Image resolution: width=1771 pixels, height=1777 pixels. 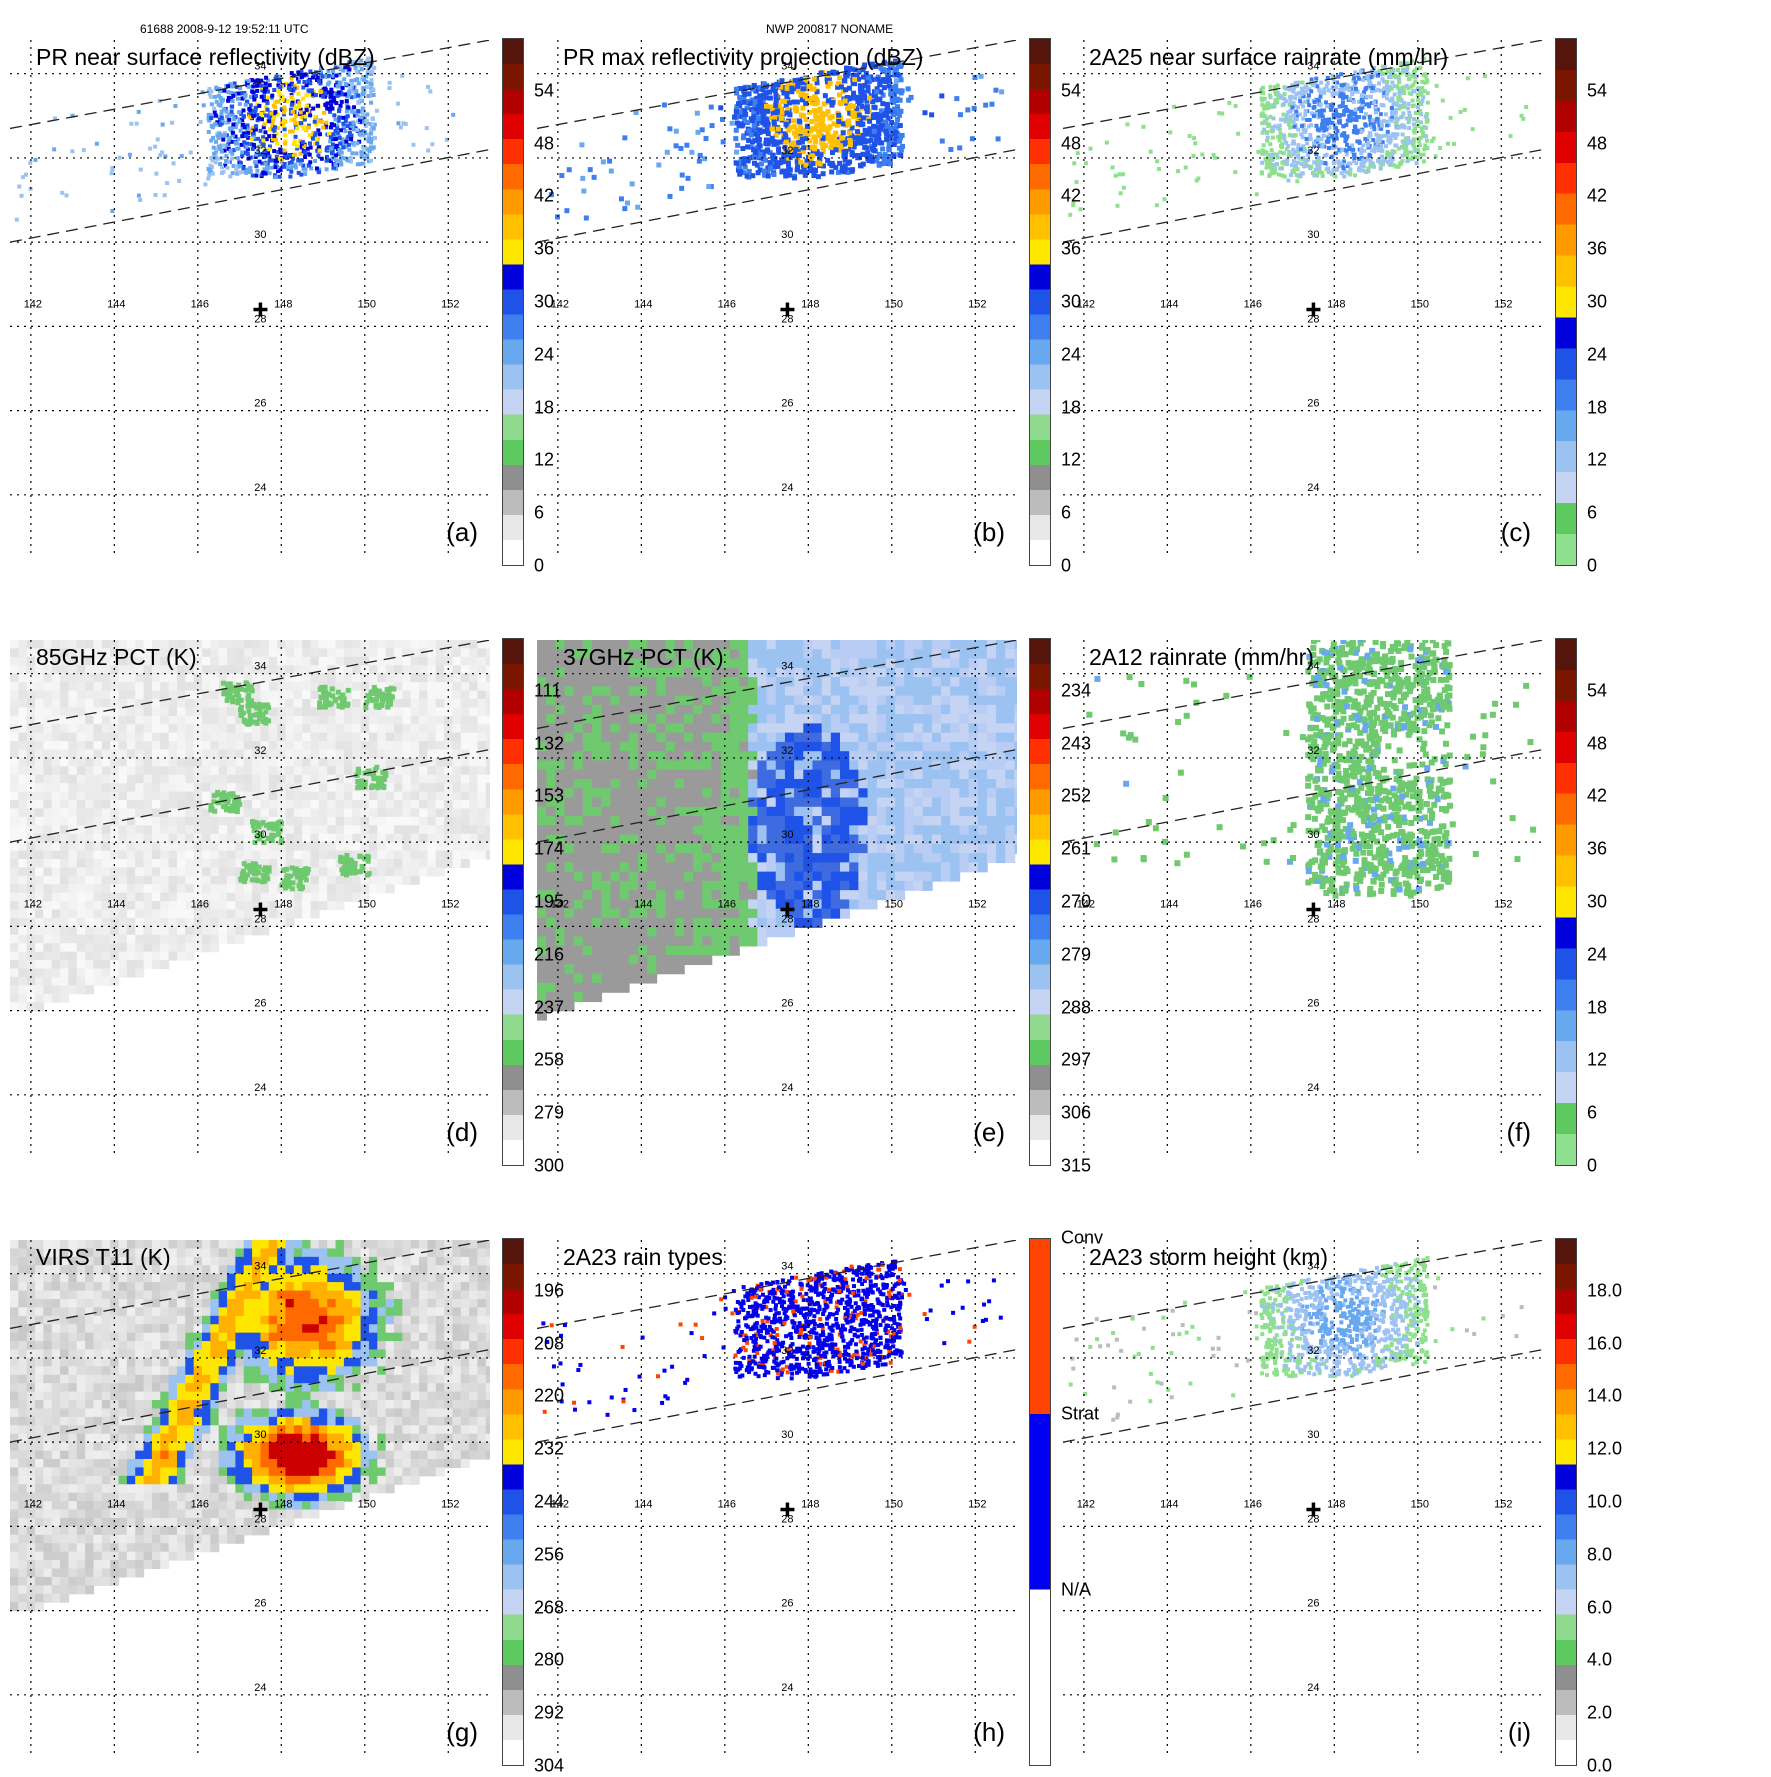 What do you see at coordinates (205, 57) in the screenshot?
I see `panel-title-a: PR near surface reflectivity (dBZ)` at bounding box center [205, 57].